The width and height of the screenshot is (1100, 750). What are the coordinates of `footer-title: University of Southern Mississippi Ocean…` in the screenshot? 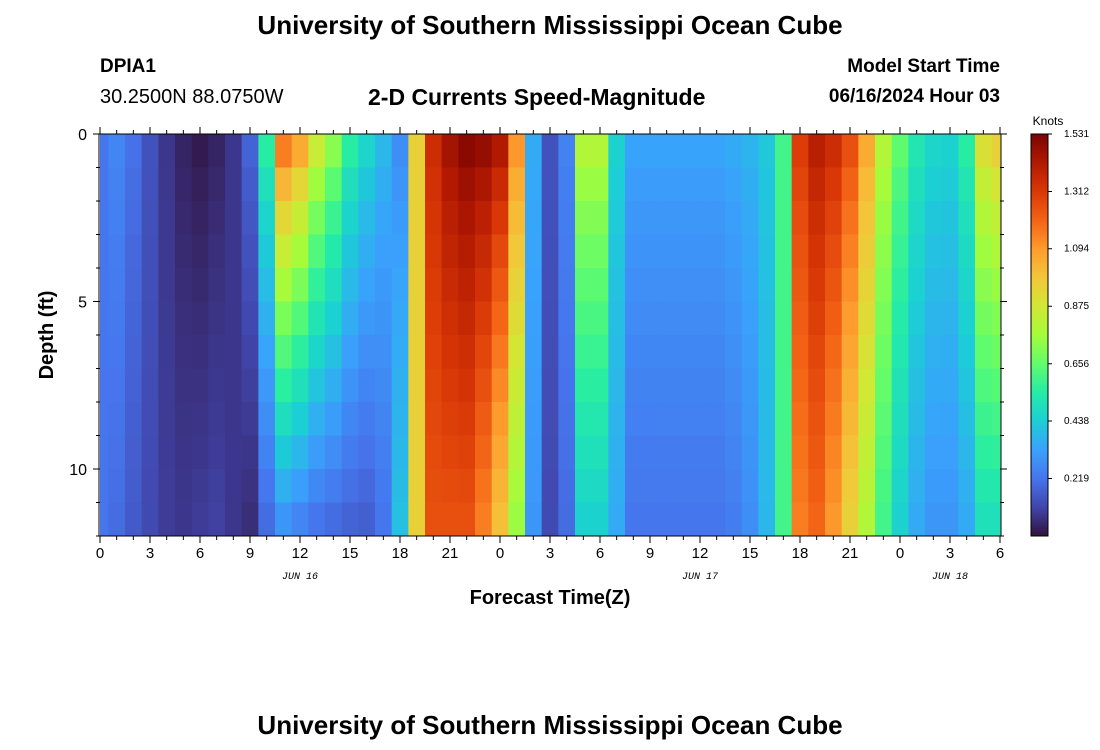 It's located at (550, 725).